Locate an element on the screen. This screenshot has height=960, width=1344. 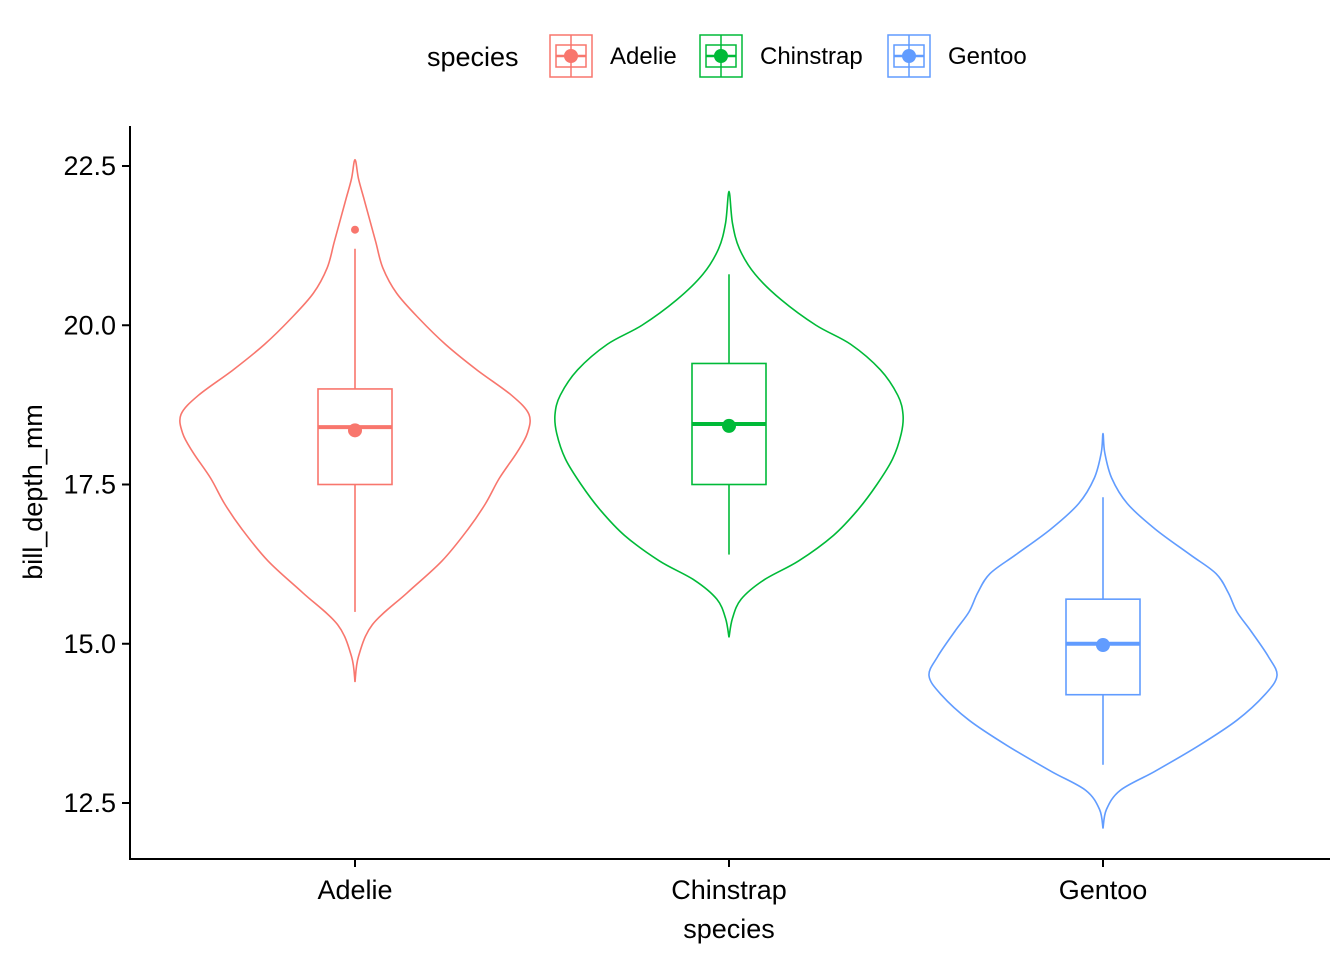
legend-point-gentoo is located at coordinates (909, 56).